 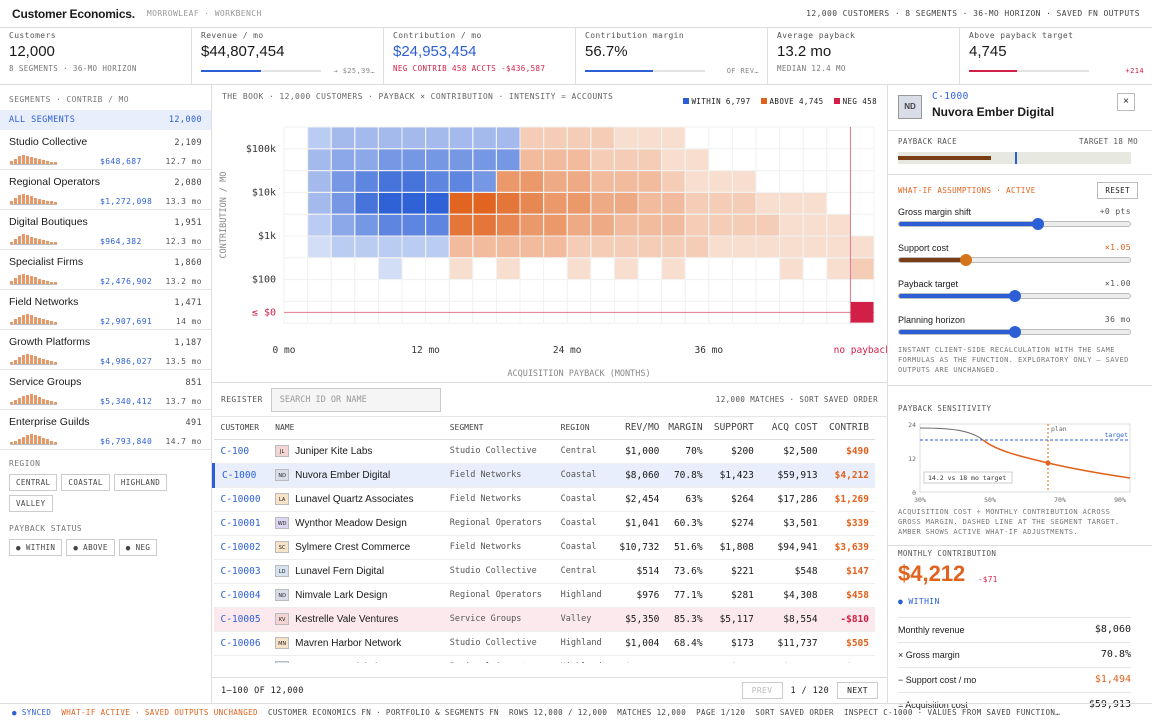 What do you see at coordinates (85, 482) in the screenshot?
I see `region-chip: COASTAL` at bounding box center [85, 482].